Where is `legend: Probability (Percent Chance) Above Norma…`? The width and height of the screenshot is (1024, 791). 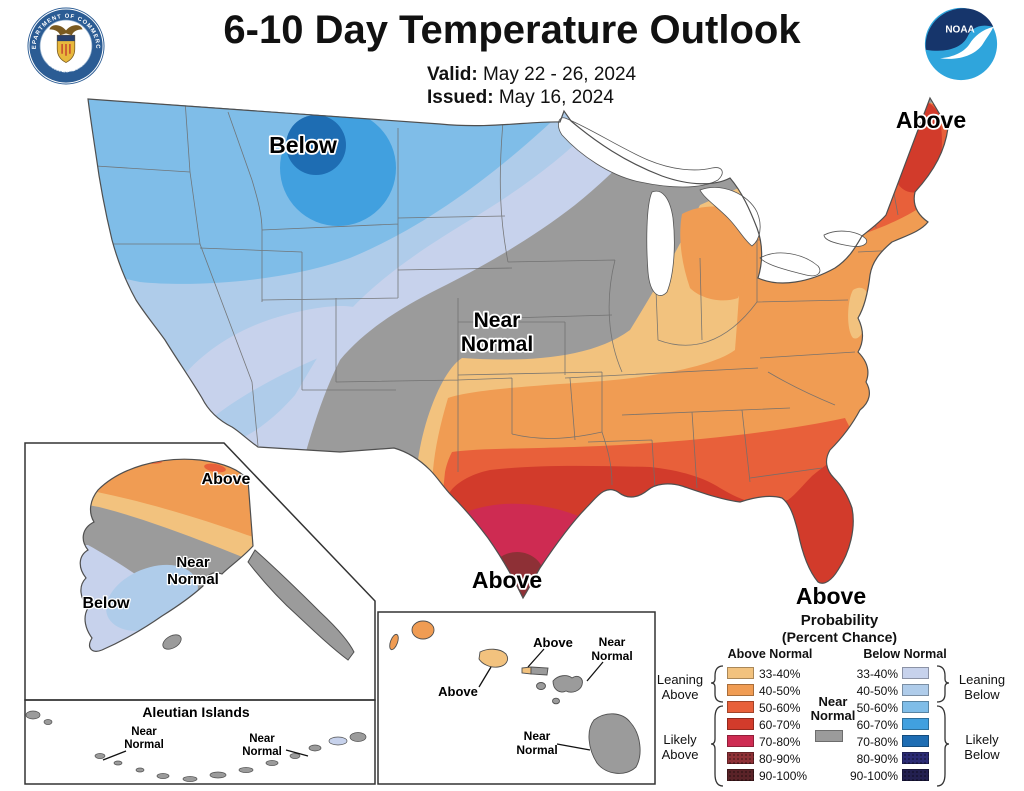 legend: Probability (Percent Chance) Above Norma… is located at coordinates (839, 701).